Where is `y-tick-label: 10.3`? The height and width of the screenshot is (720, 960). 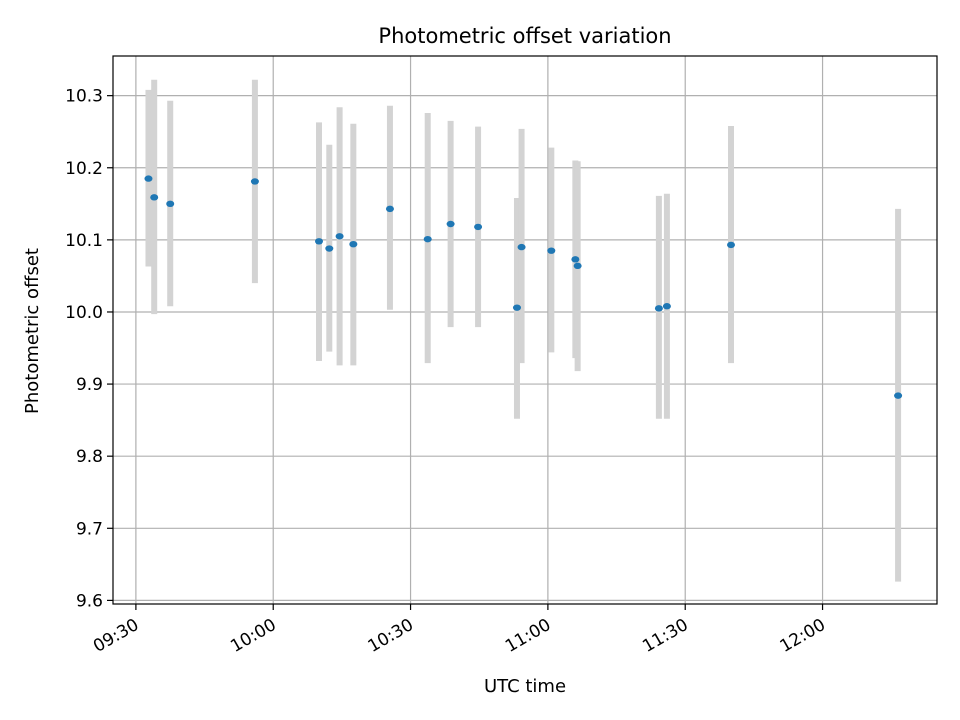 y-tick-label: 10.3 is located at coordinates (84, 97).